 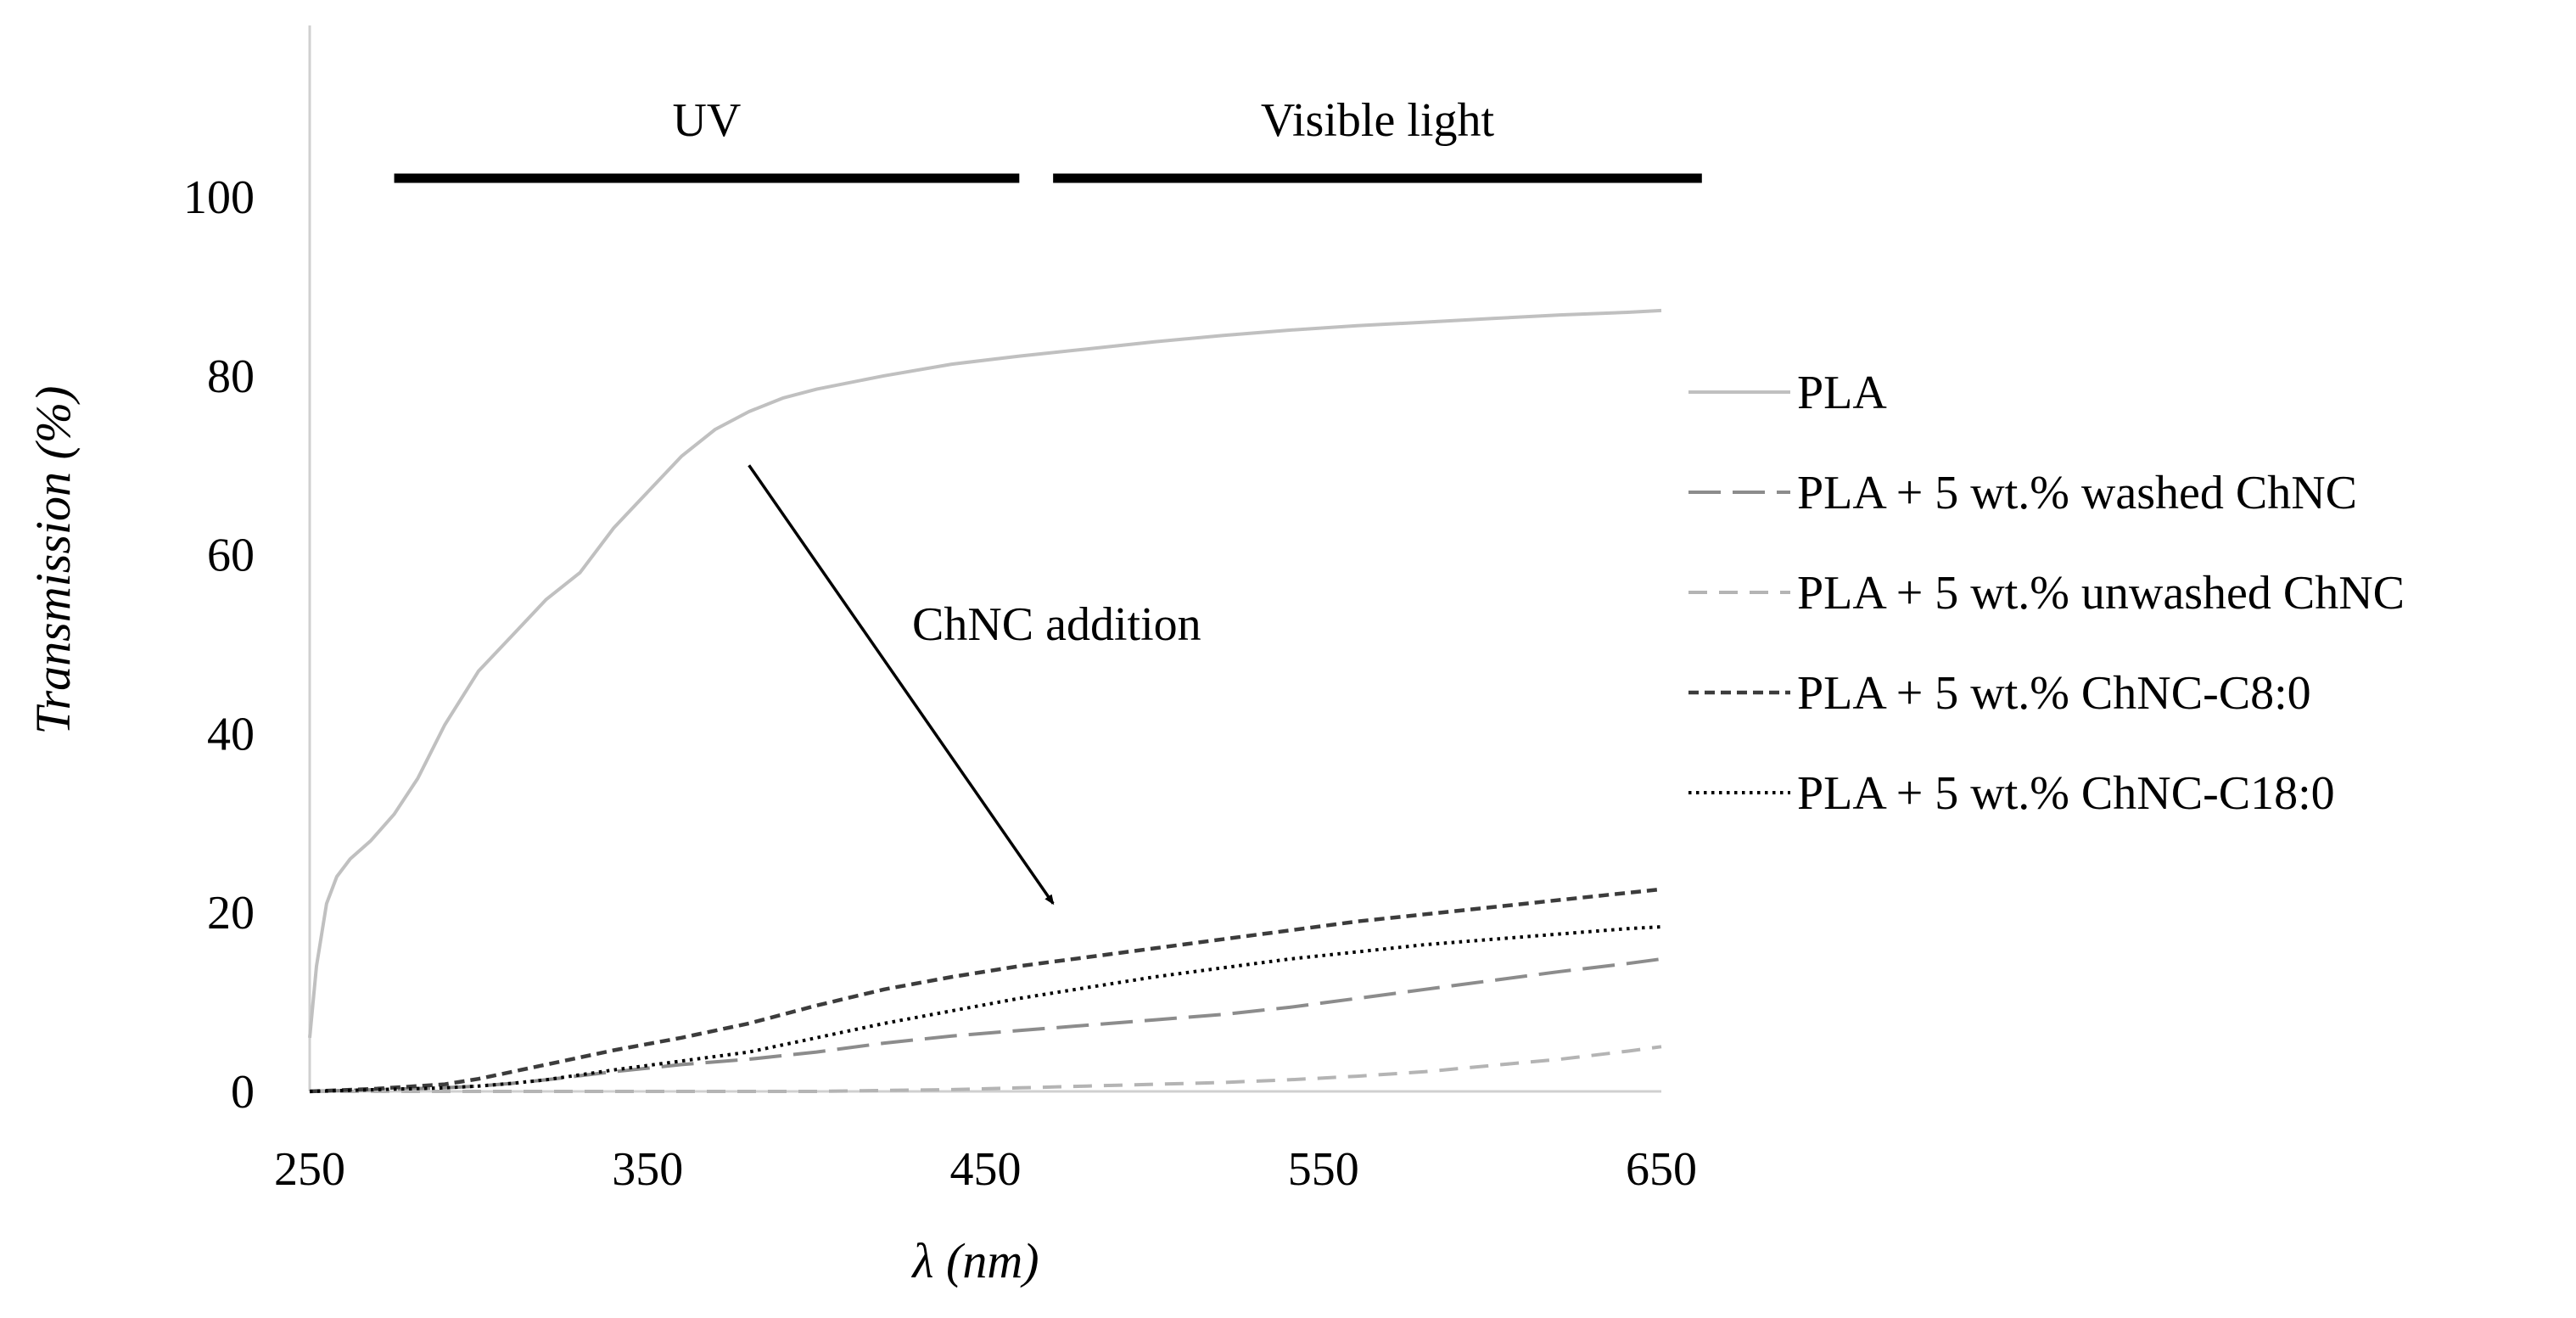 I want to click on y-tick-label: 100, so click(x=219, y=197).